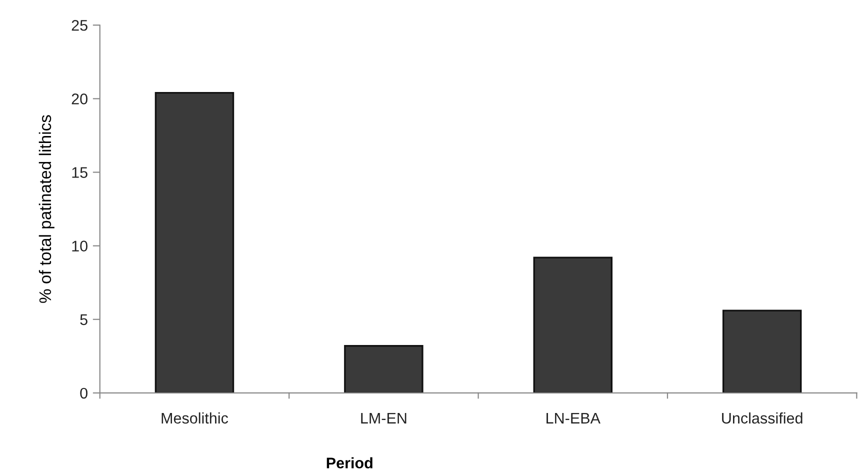  What do you see at coordinates (46, 209) in the screenshot?
I see `y-axis-title: % of total patinated lithics` at bounding box center [46, 209].